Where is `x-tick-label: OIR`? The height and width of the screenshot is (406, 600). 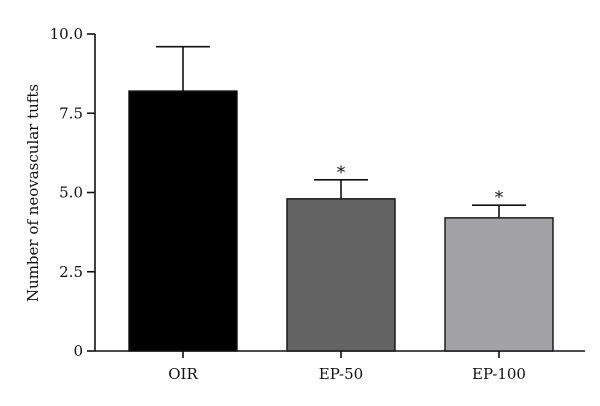 x-tick-label: OIR is located at coordinates (183, 374).